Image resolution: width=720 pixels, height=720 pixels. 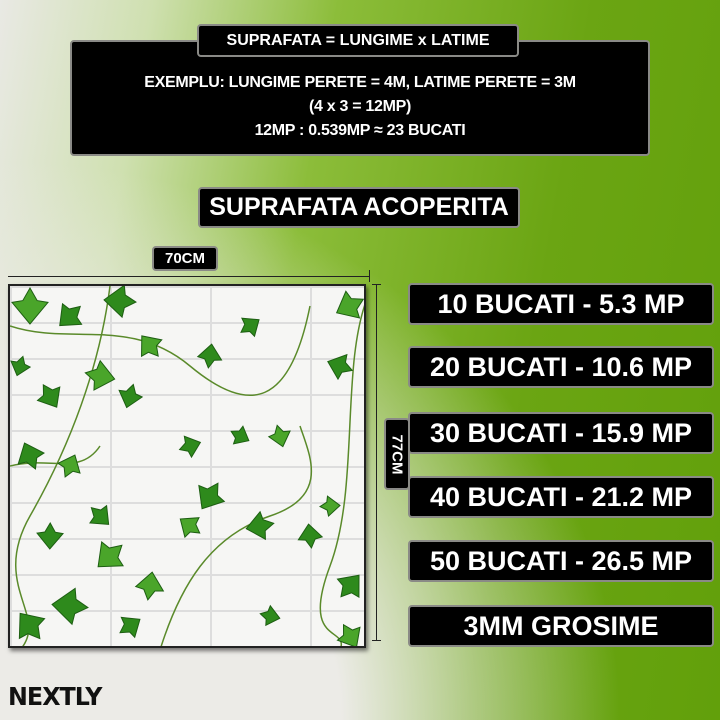 What do you see at coordinates (561, 497) in the screenshot?
I see `size-option-40: 40 BUCATI - 21.2 MP` at bounding box center [561, 497].